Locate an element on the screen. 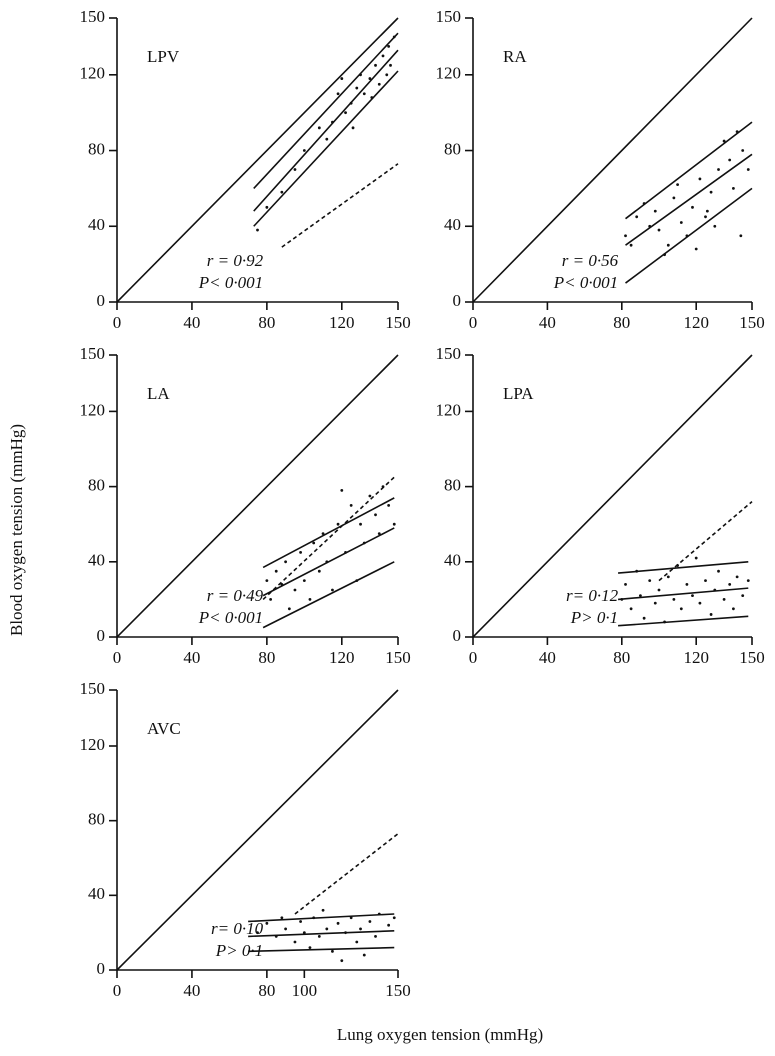  panel-label: RA is located at coordinates (515, 56).